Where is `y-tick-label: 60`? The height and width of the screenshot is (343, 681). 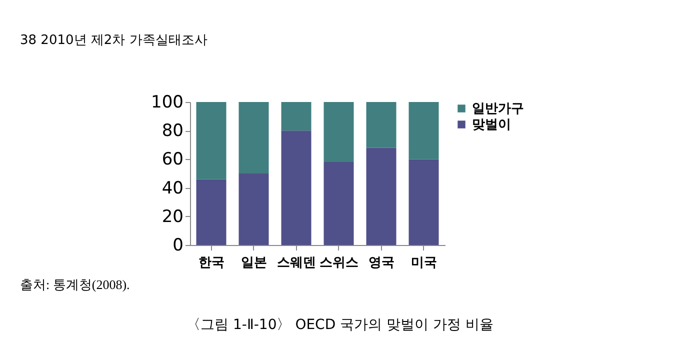
y-tick-label: 60 is located at coordinates (173, 160).